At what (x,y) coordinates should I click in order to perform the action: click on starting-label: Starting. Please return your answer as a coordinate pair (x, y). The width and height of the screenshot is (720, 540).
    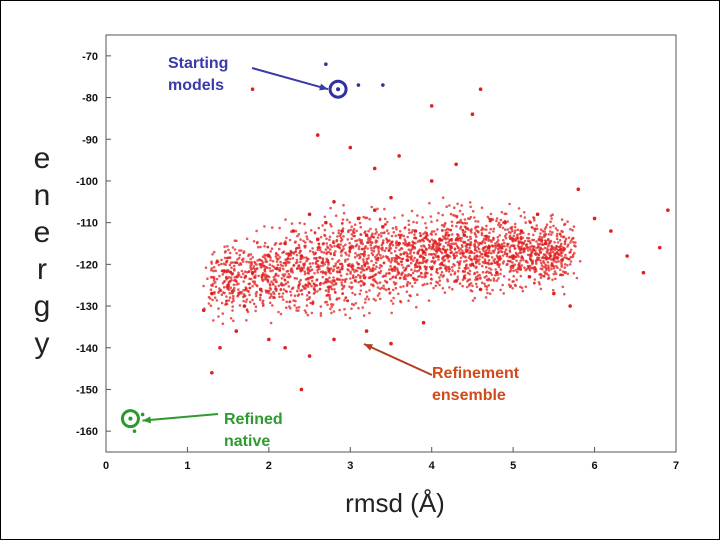
    Looking at the image, I should click on (198, 63).